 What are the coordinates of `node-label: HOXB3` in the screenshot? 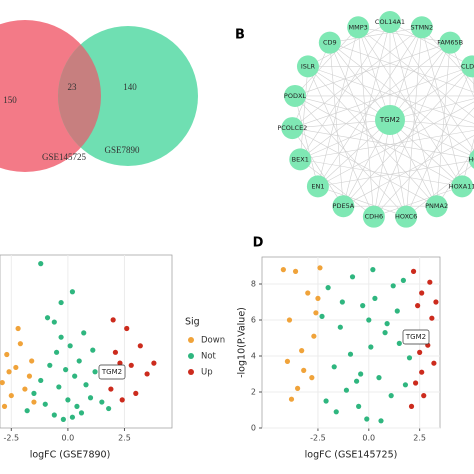 It's located at (471, 159).